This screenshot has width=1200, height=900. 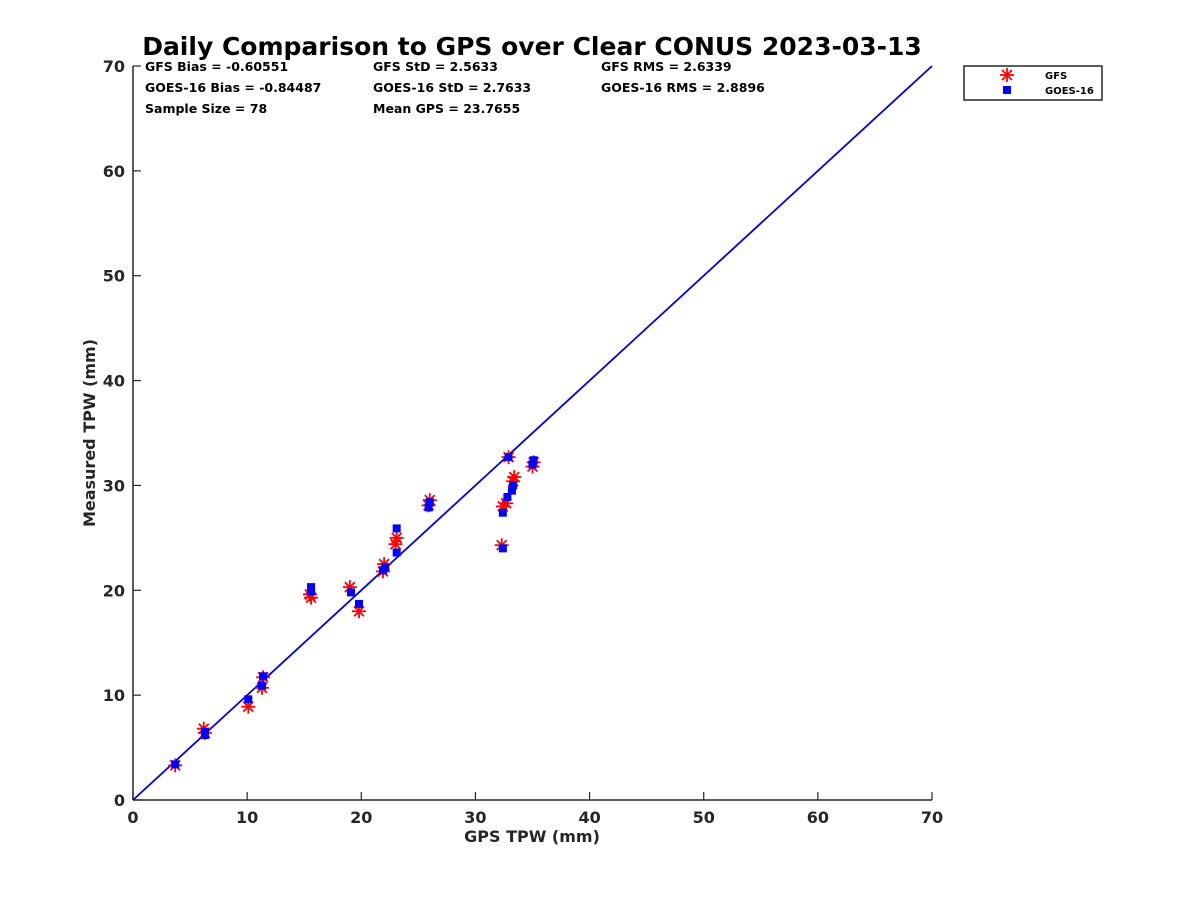 I want to click on x-tick-label: 10, so click(x=247, y=817).